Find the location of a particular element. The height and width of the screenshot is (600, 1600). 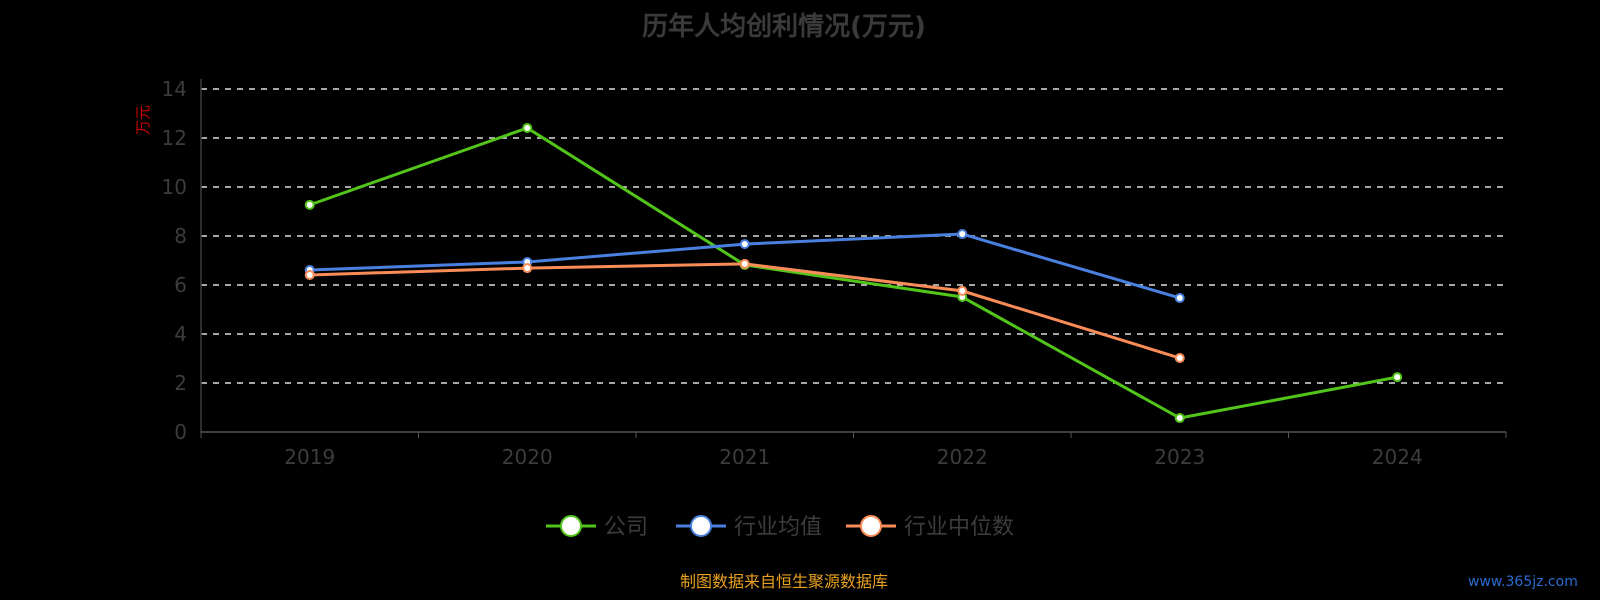

y-tick-label: 14 is located at coordinates (174, 89).